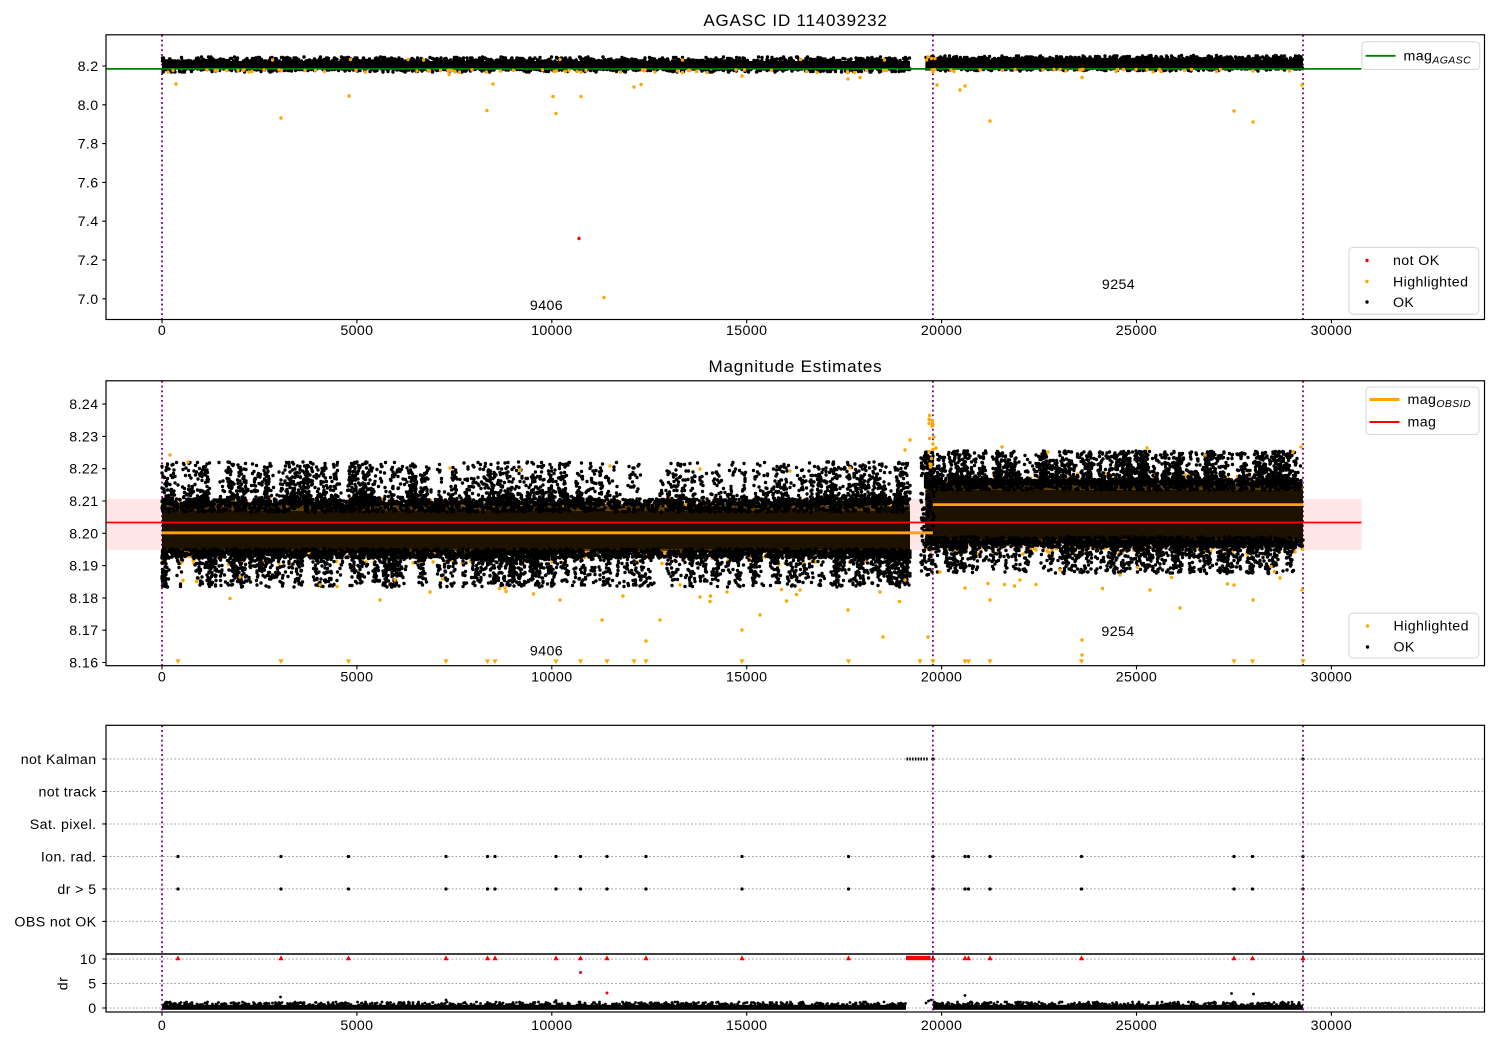 Image resolution: width=1500 pixels, height=1050 pixels. What do you see at coordinates (88, 300) in the screenshot?
I see `svg-text: 7.0` at bounding box center [88, 300].